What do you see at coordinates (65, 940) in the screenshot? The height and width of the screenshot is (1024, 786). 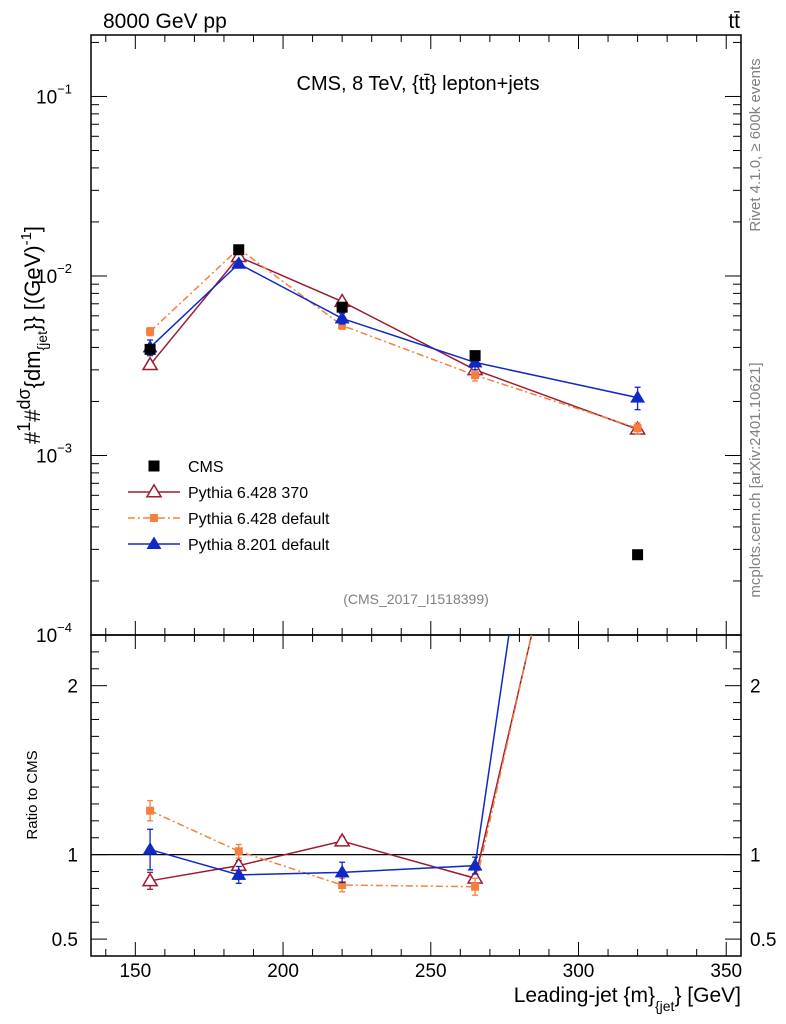 I see `ratio-tick-label: 0.5` at bounding box center [65, 940].